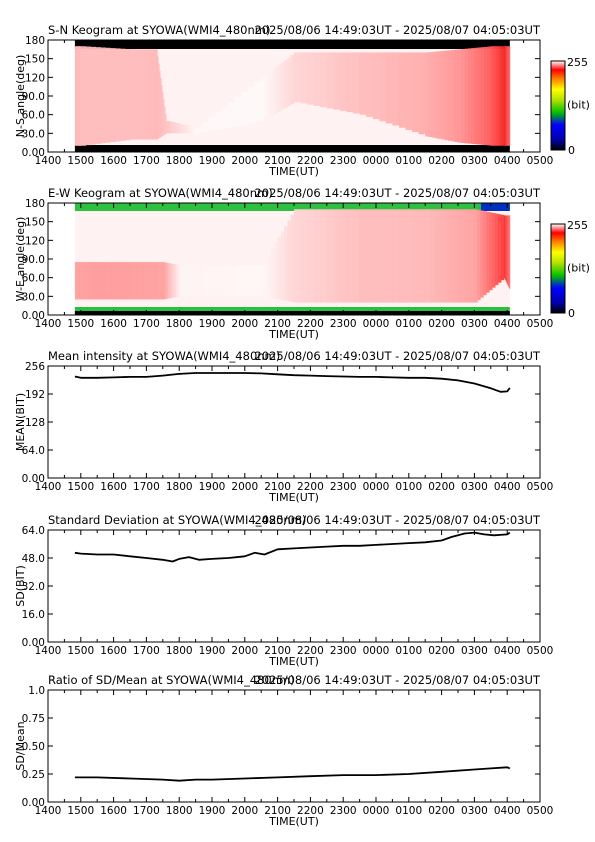  I want to click on x-tick-label: 1600, so click(113, 324).